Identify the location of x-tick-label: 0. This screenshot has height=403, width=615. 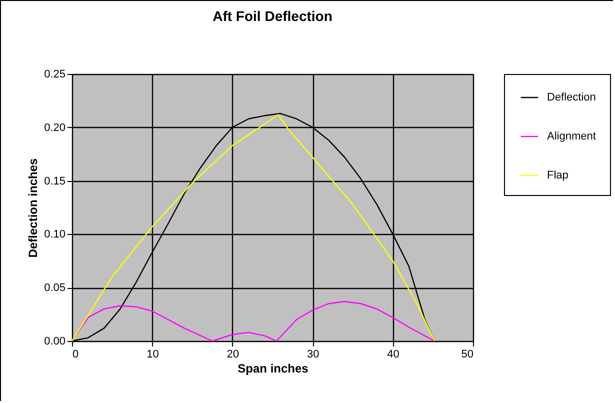
(75, 354).